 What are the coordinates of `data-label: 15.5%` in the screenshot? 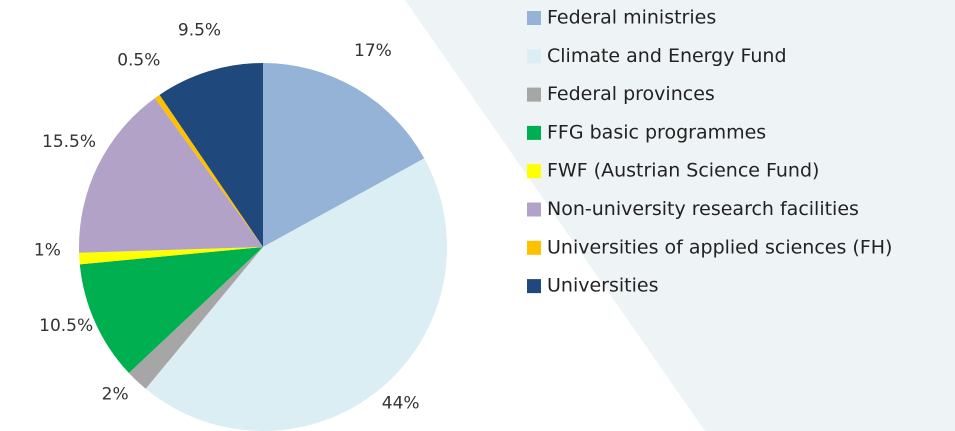 It's located at (69, 142).